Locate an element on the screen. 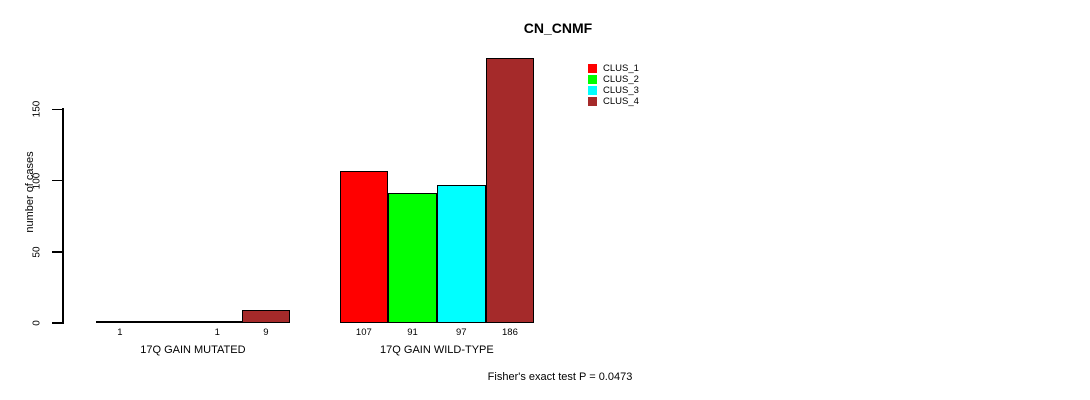  legend-item-clus_4: CLUS_4 is located at coordinates (613, 101).